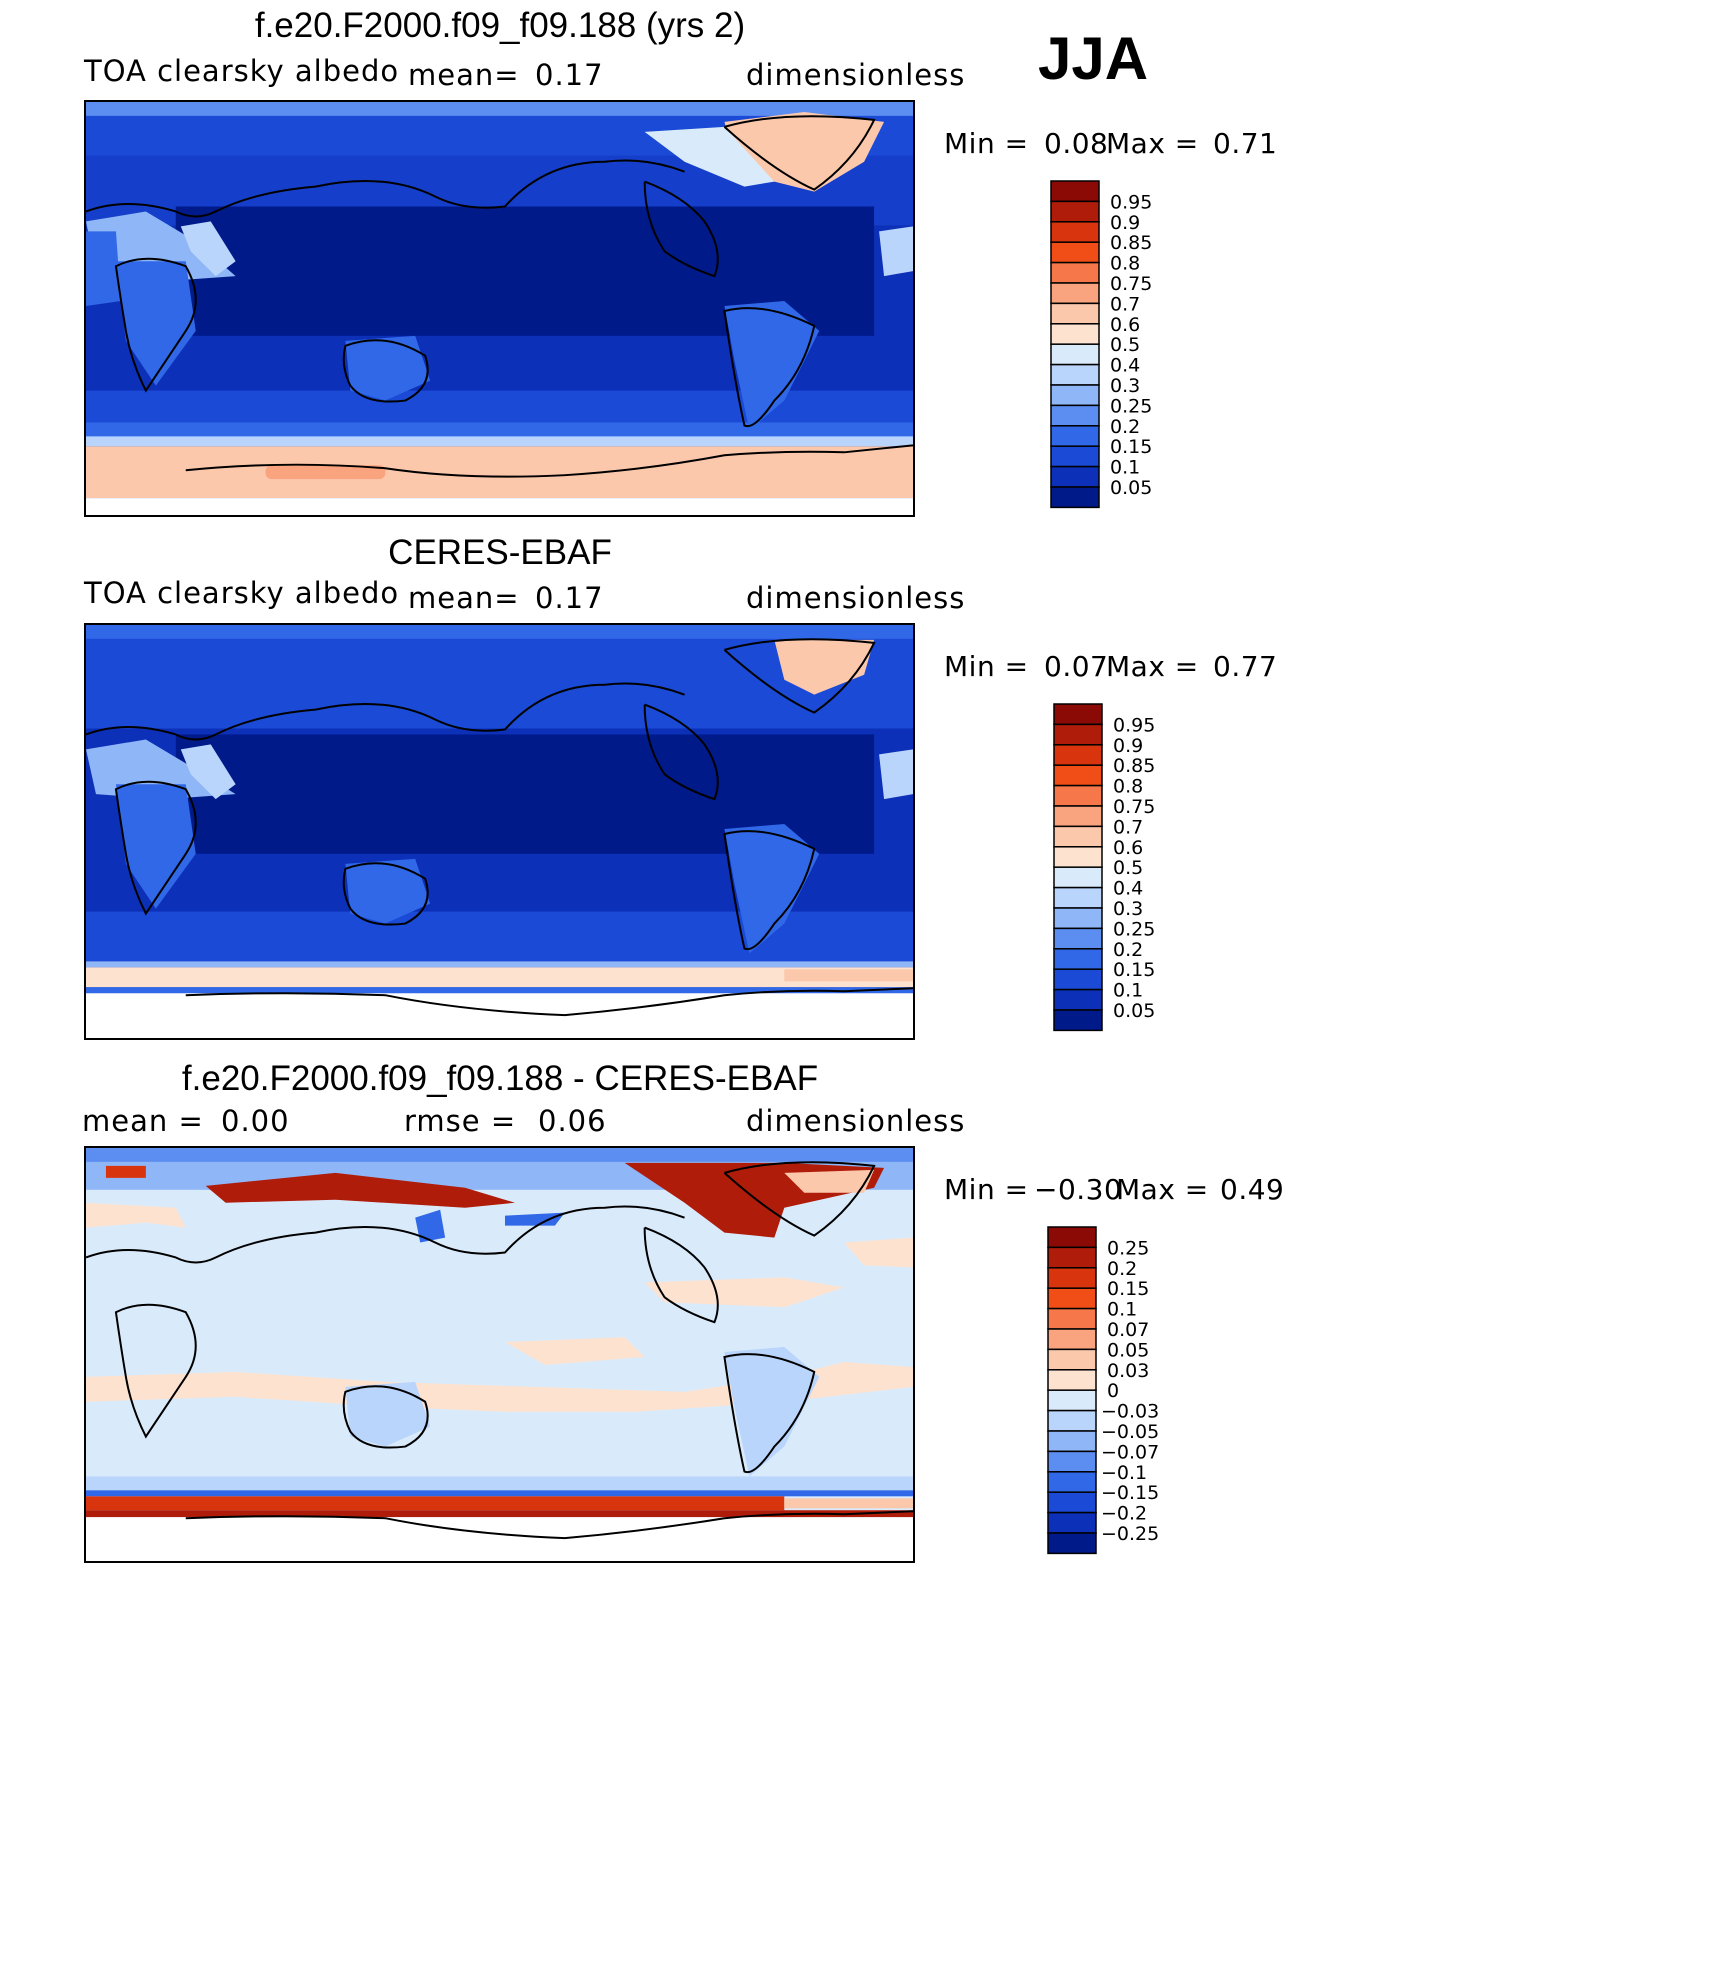 This screenshot has height=1974, width=1710. Describe the element at coordinates (388, 891) in the screenshot. I see `panel2-australia-fill` at that location.